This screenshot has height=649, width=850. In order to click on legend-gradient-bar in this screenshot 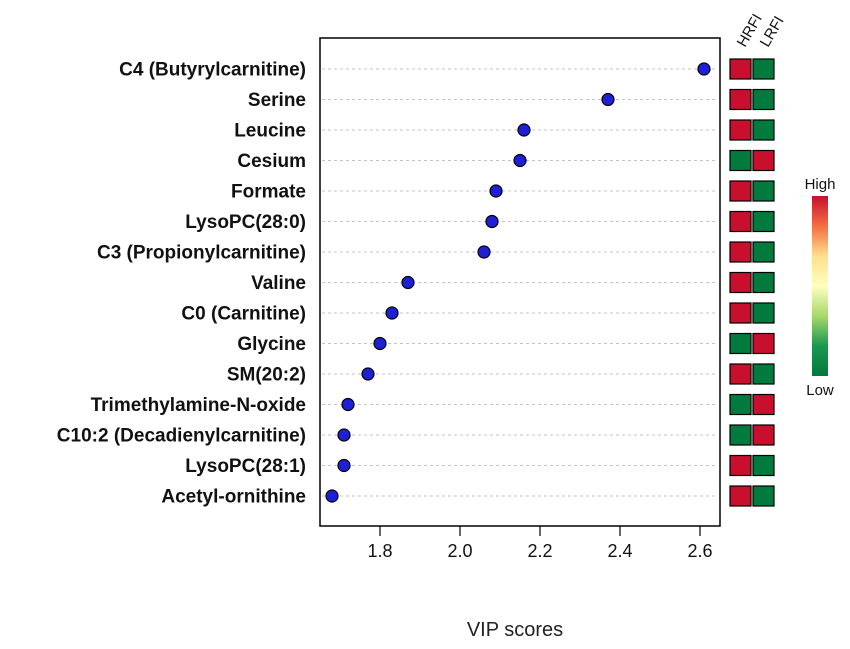, I will do `click(820, 286)`.